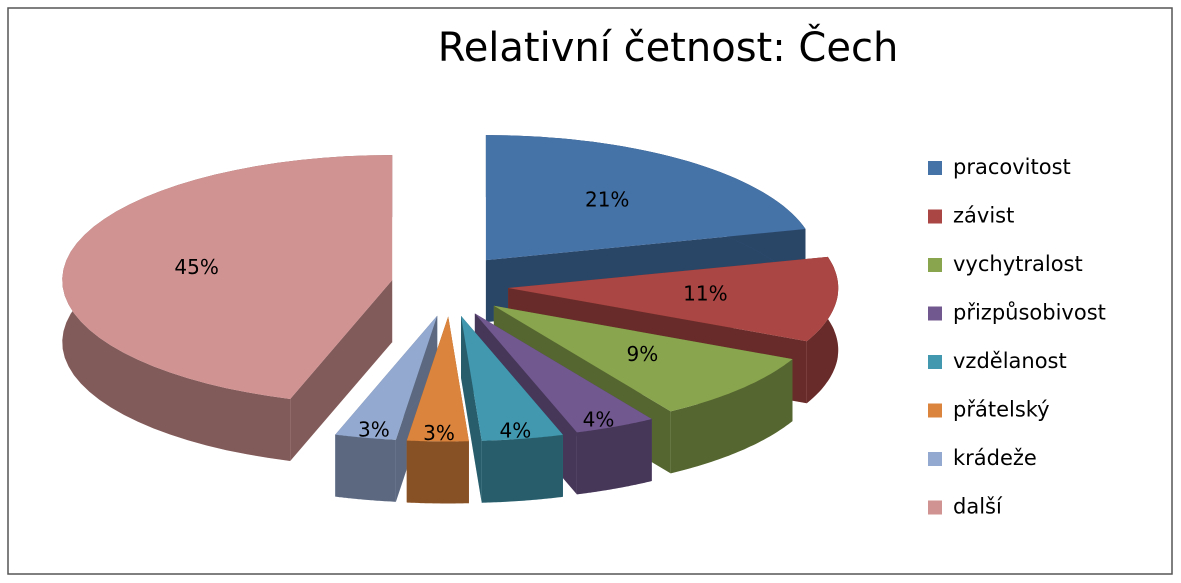  What do you see at coordinates (1029, 313) in the screenshot?
I see `legend-label: přizpůsobivost` at bounding box center [1029, 313].